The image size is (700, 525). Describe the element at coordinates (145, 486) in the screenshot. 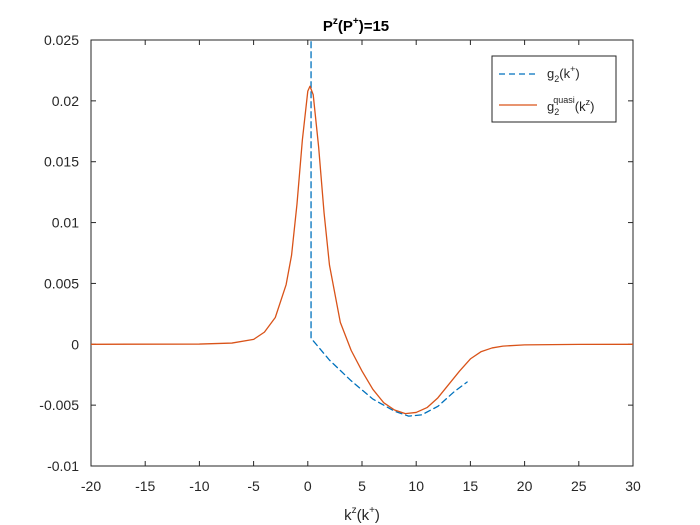

I see `x-tick-label: -15` at that location.